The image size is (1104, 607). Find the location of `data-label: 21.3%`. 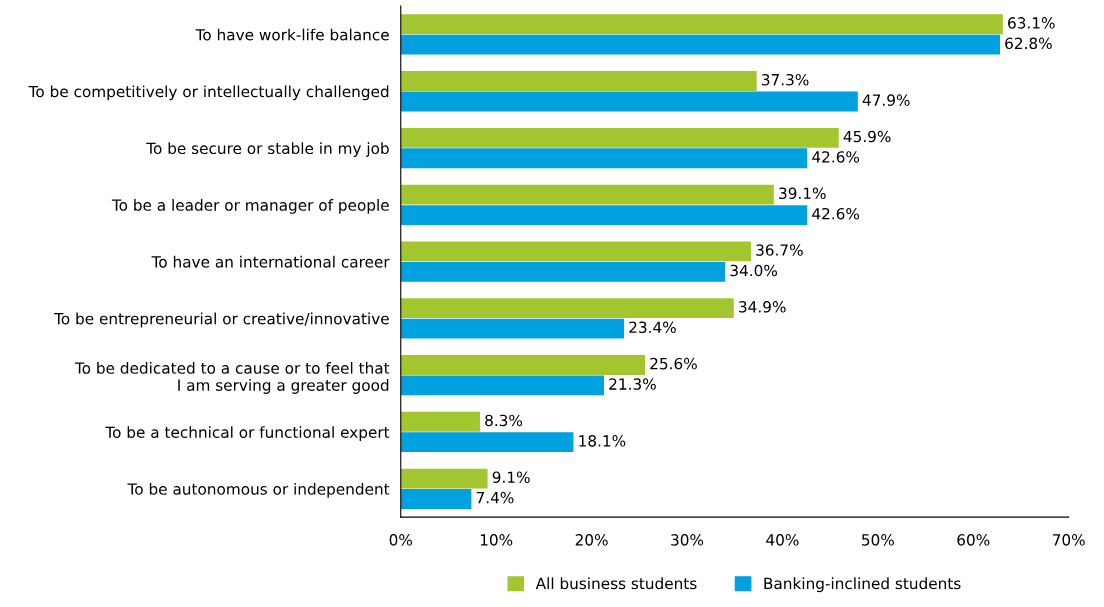

data-label: 21.3% is located at coordinates (632, 384).